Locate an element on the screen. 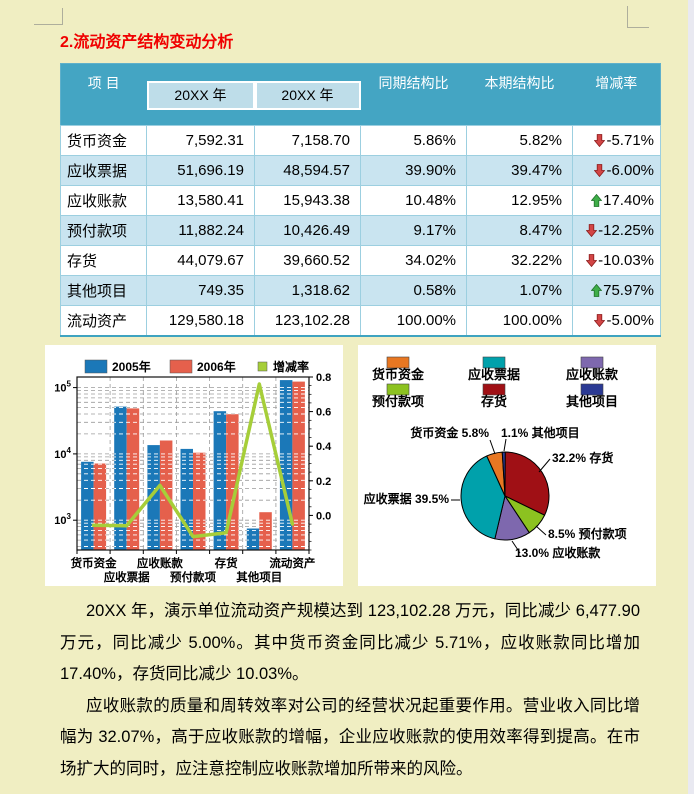 The height and width of the screenshot is (794, 694). row-cur-ratio: 12.95% is located at coordinates (519, 200).